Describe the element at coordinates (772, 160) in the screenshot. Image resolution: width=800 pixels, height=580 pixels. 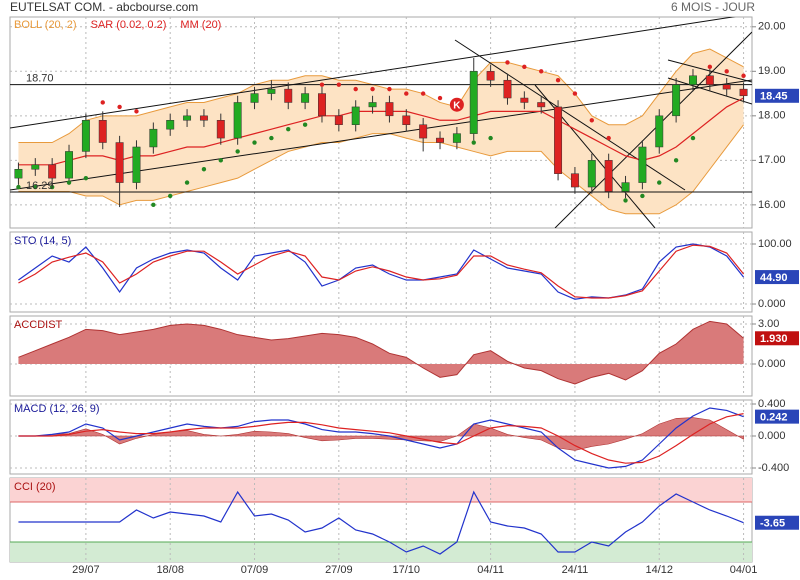
I see `y-tick-label: 17.00` at that location.